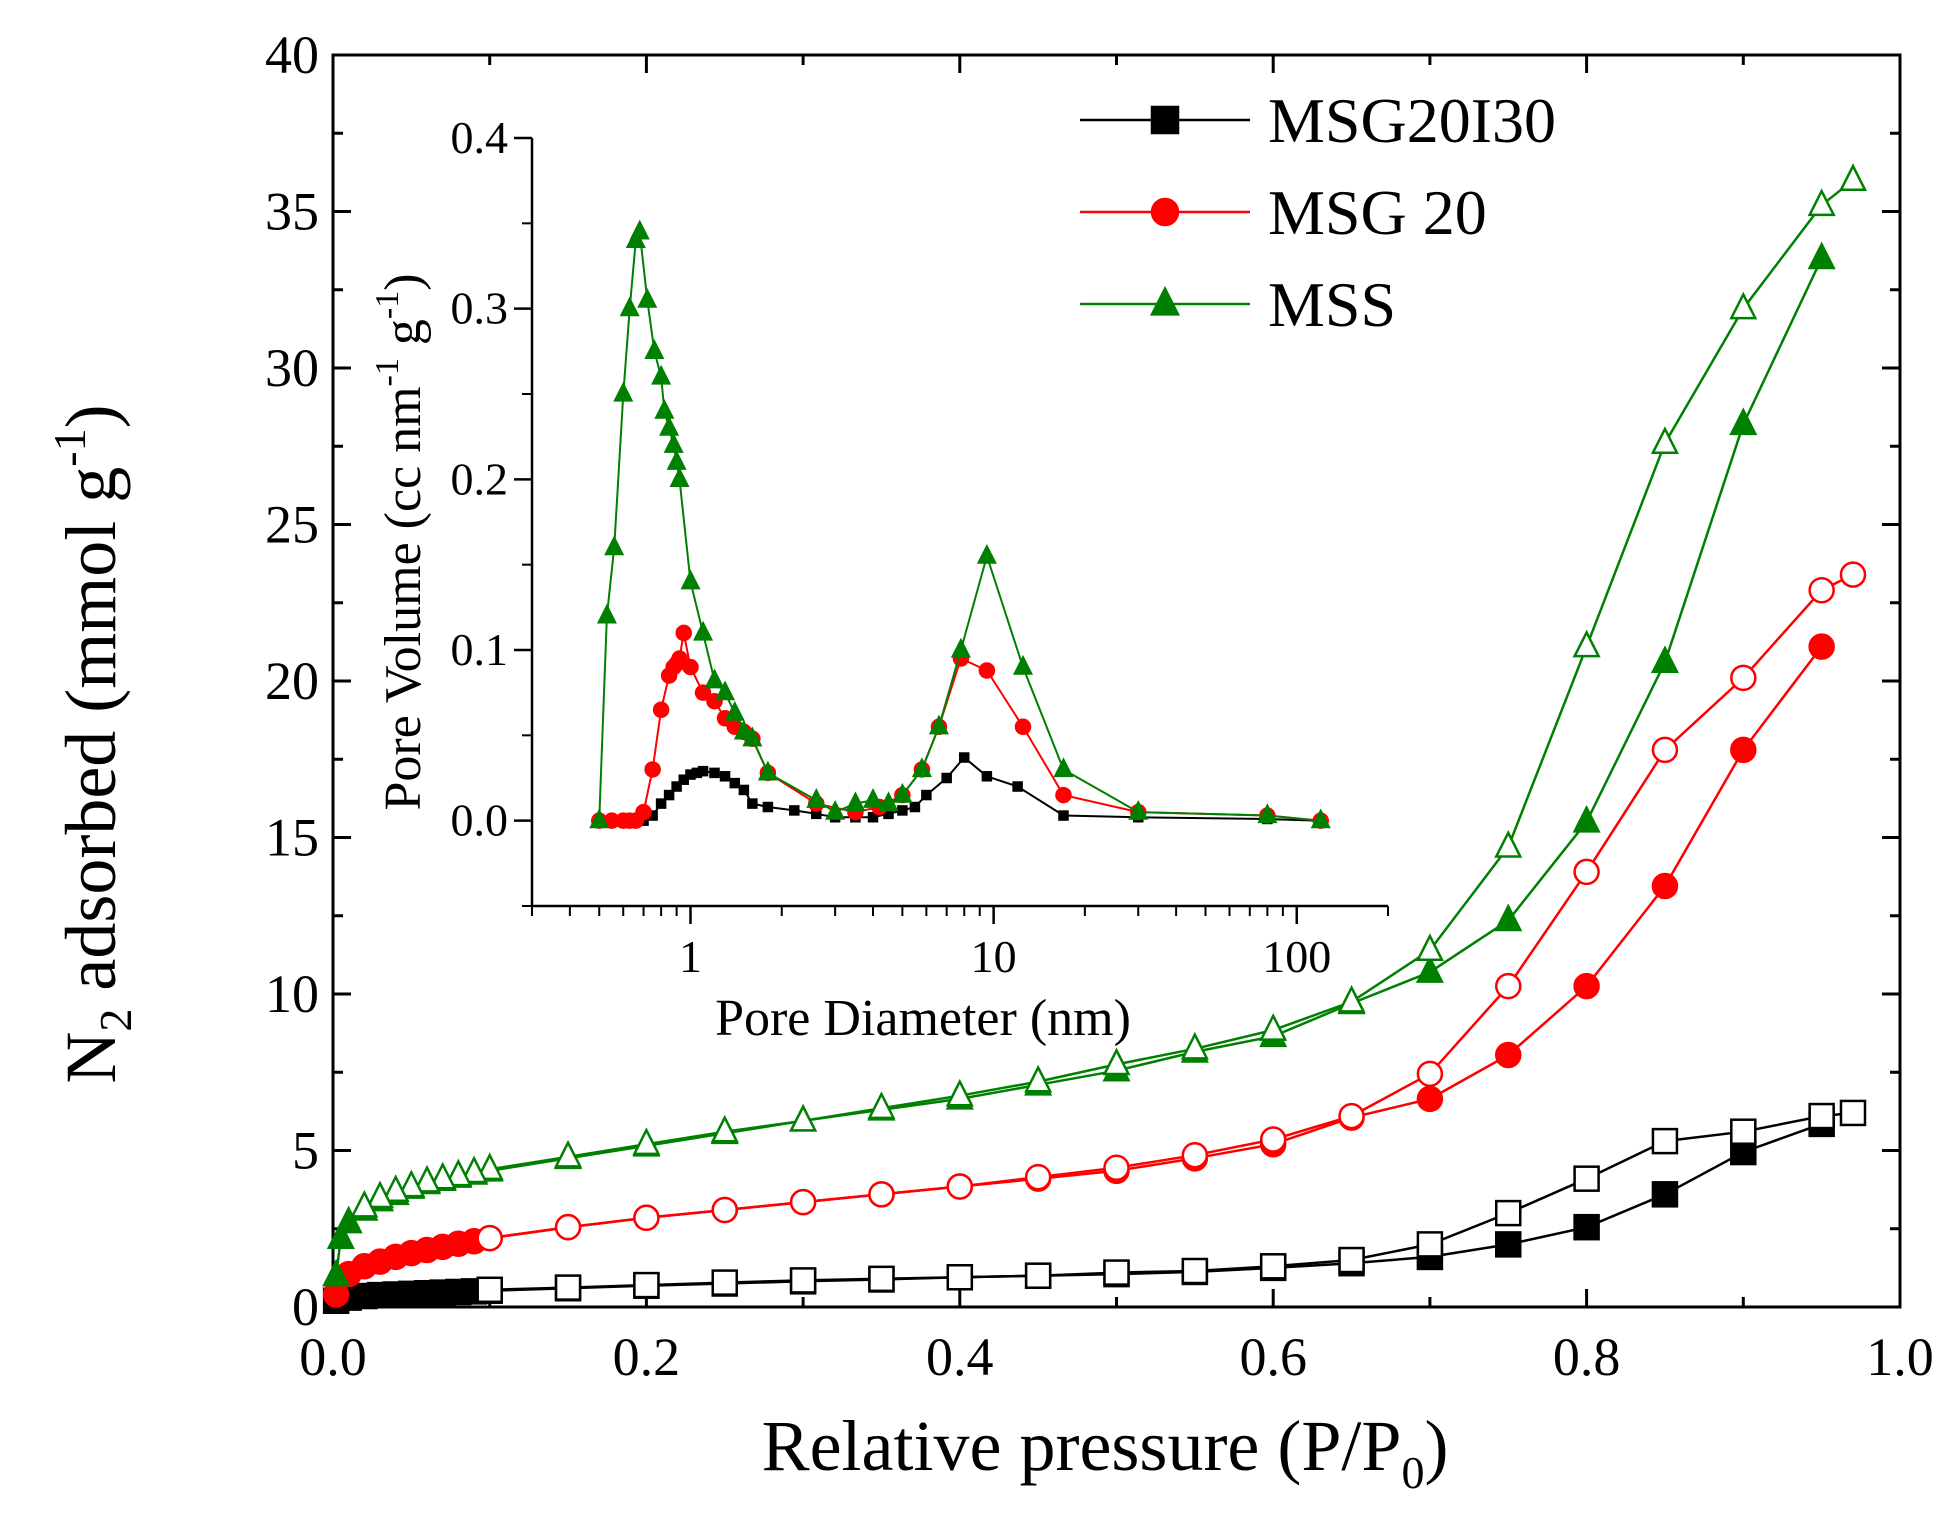 This screenshot has width=1954, height=1524. What do you see at coordinates (480, 649) in the screenshot?
I see `inset-y-tick-label: 0.1` at bounding box center [480, 649].